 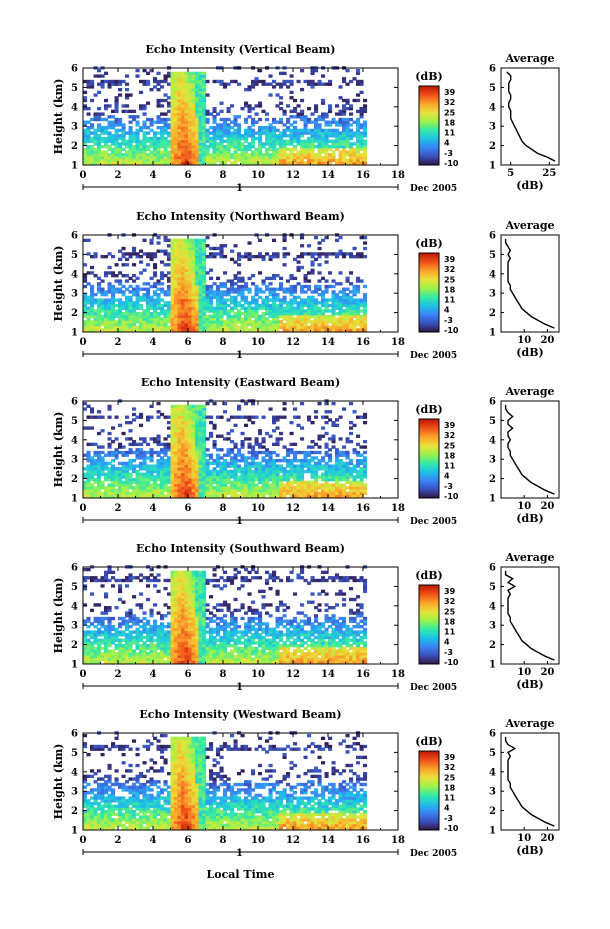 What do you see at coordinates (510, 173) in the screenshot?
I see `average-x-tick-label: 5` at bounding box center [510, 173].